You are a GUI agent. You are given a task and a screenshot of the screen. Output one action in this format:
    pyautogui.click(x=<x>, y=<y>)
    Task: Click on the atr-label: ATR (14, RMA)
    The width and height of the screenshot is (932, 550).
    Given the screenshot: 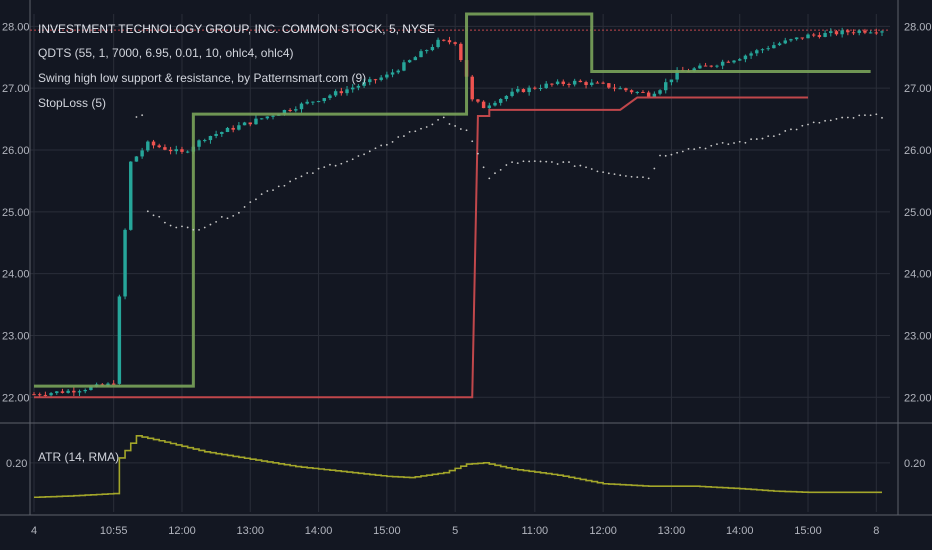 What is the action you would take?
    pyautogui.click(x=79, y=457)
    